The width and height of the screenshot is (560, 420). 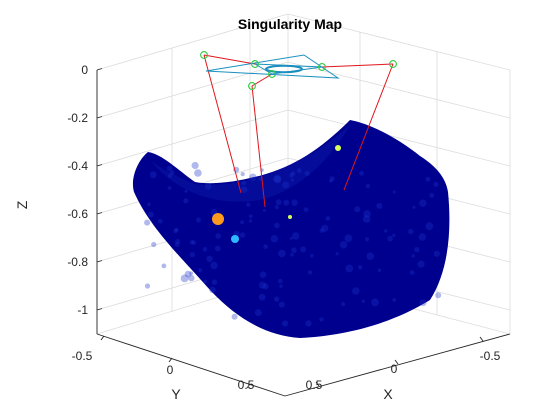 I want to click on chart-title: Singularity Map, so click(x=290, y=24).